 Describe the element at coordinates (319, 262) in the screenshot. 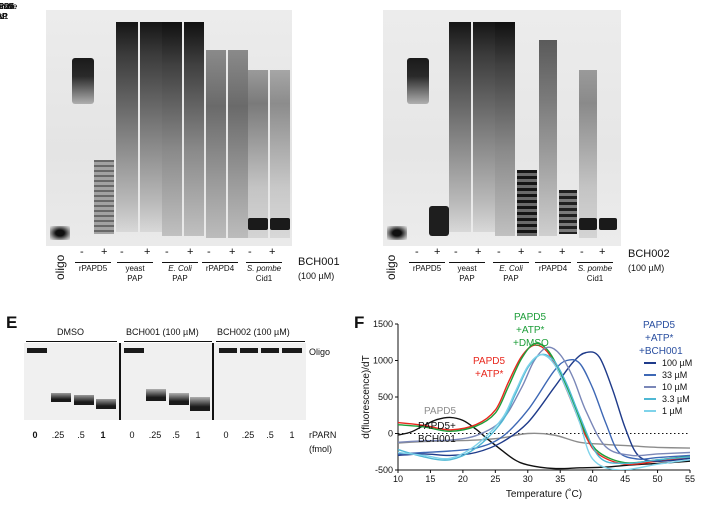

I see `treatment-label-bch001: BCH001` at that location.